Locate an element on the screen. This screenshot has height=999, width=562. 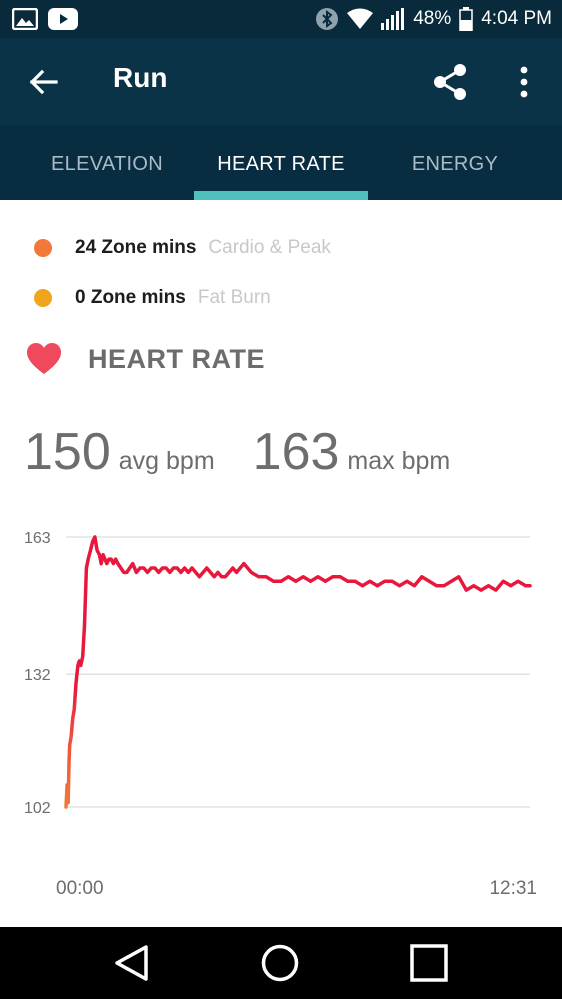
tab-heart-rate: HEART RATE is located at coordinates (281, 164).